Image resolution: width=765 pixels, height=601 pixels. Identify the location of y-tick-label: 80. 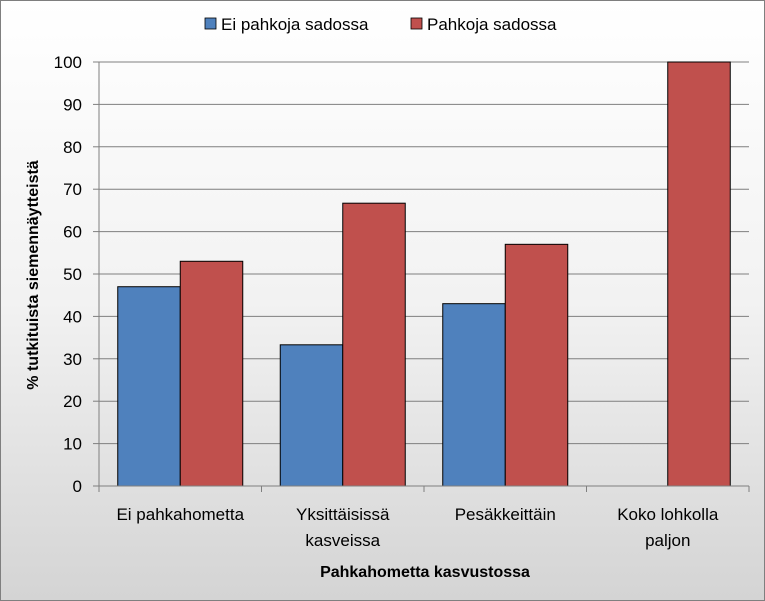
(72, 147).